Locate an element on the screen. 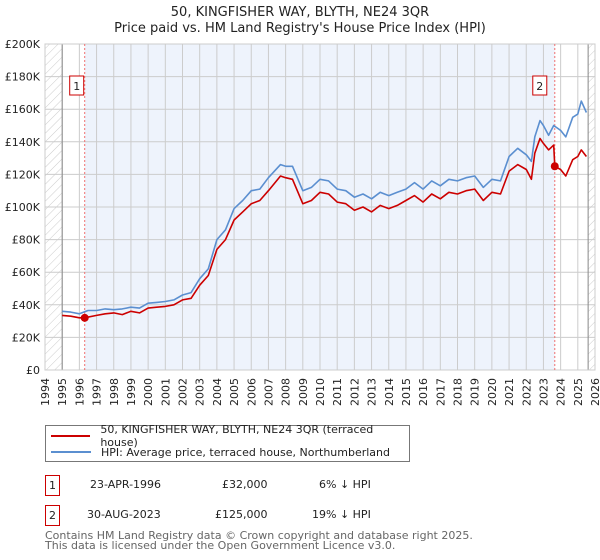 This screenshot has height=560, width=600. x-tick-label: 2023 is located at coordinates (543, 392).